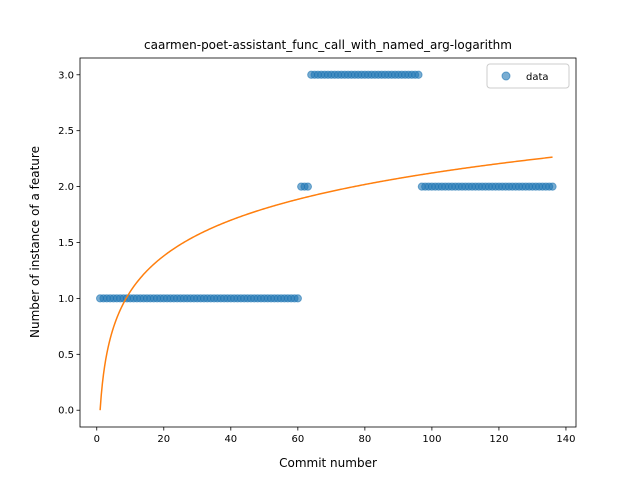 The height and width of the screenshot is (480, 640). What do you see at coordinates (230, 439) in the screenshot?
I see `x-tick-label: 40` at bounding box center [230, 439].